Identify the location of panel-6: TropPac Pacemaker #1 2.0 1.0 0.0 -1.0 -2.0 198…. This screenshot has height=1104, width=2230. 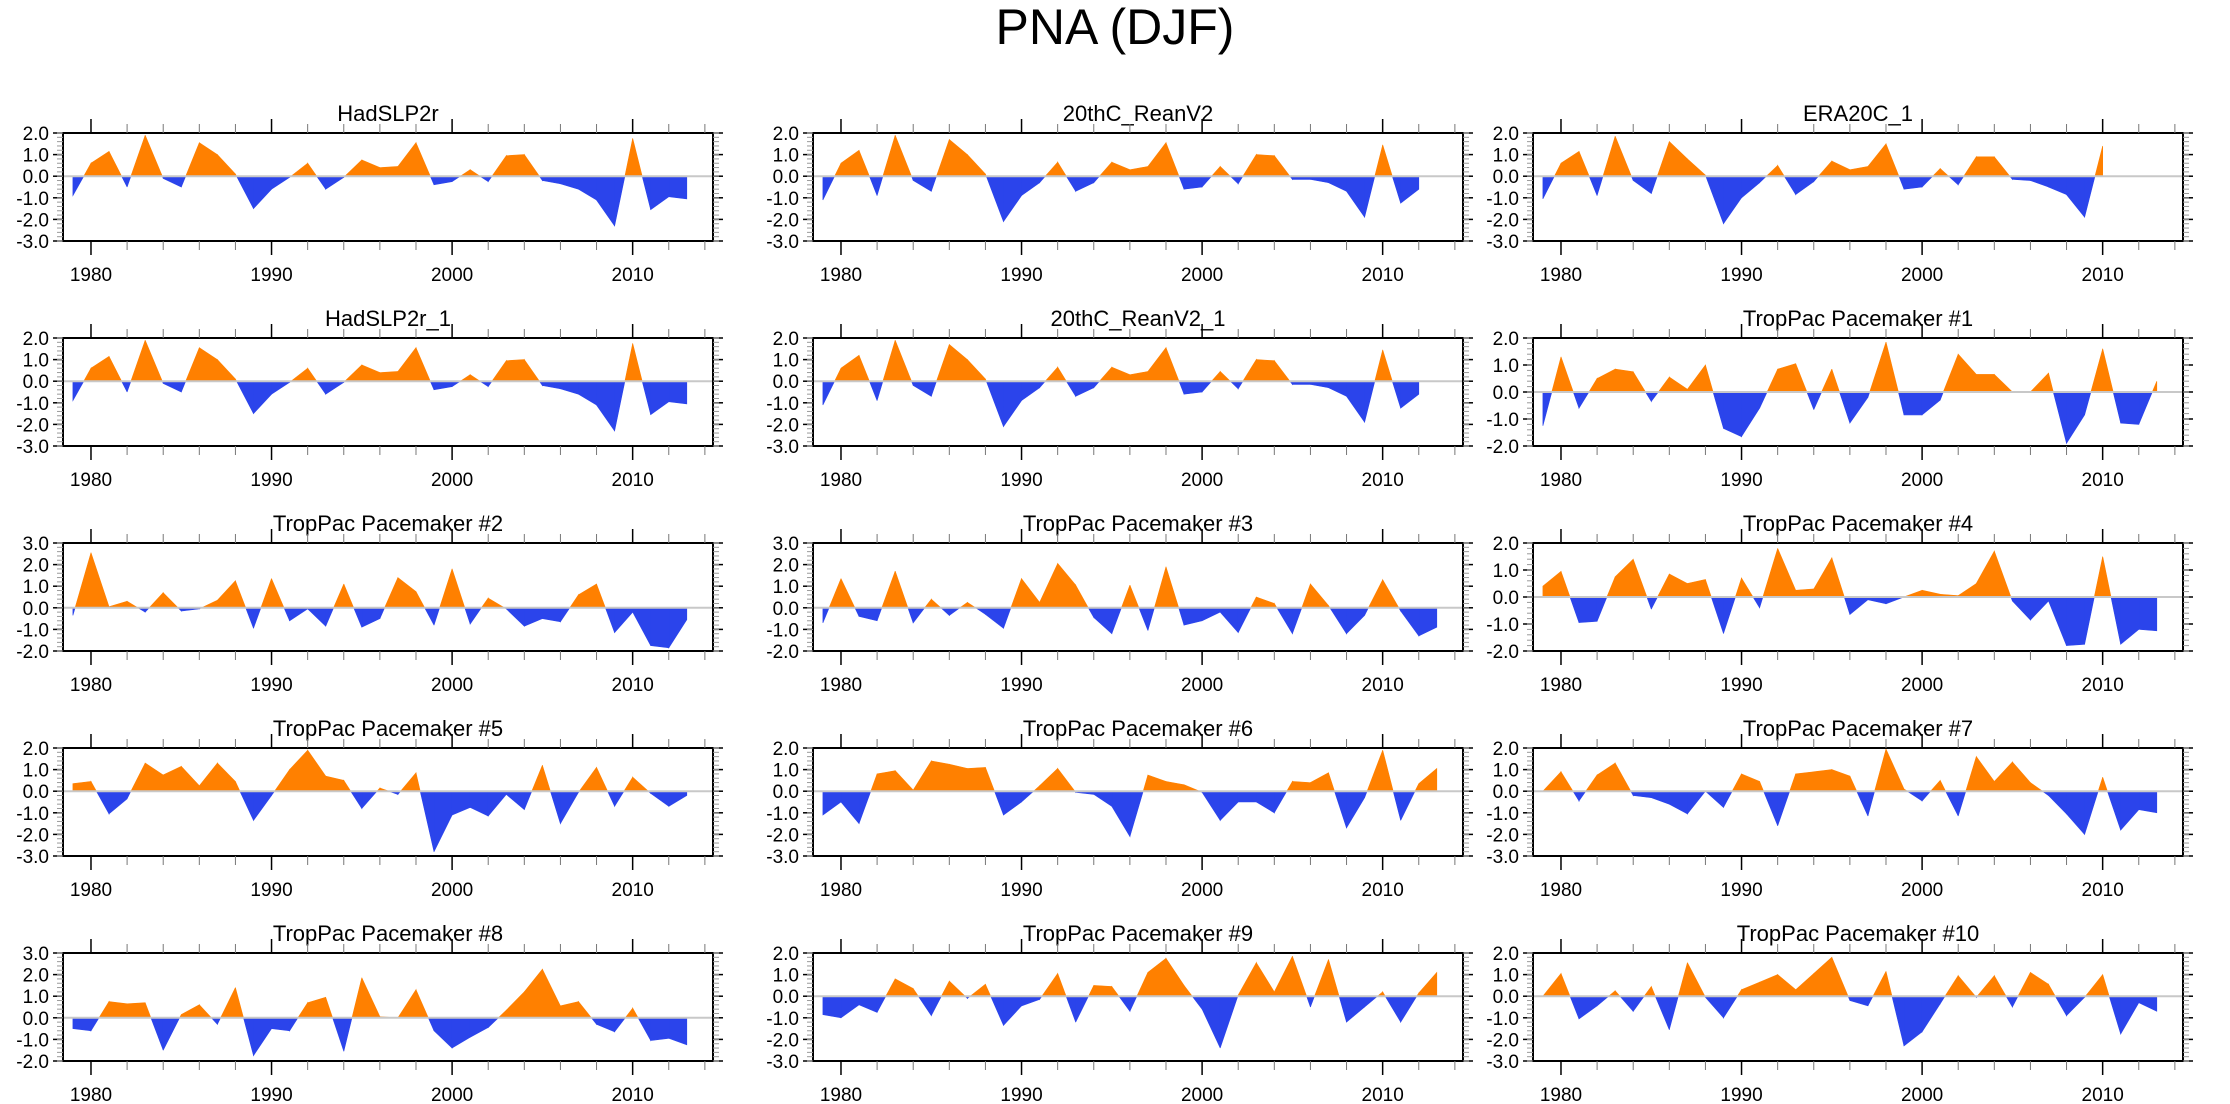
(1839, 398).